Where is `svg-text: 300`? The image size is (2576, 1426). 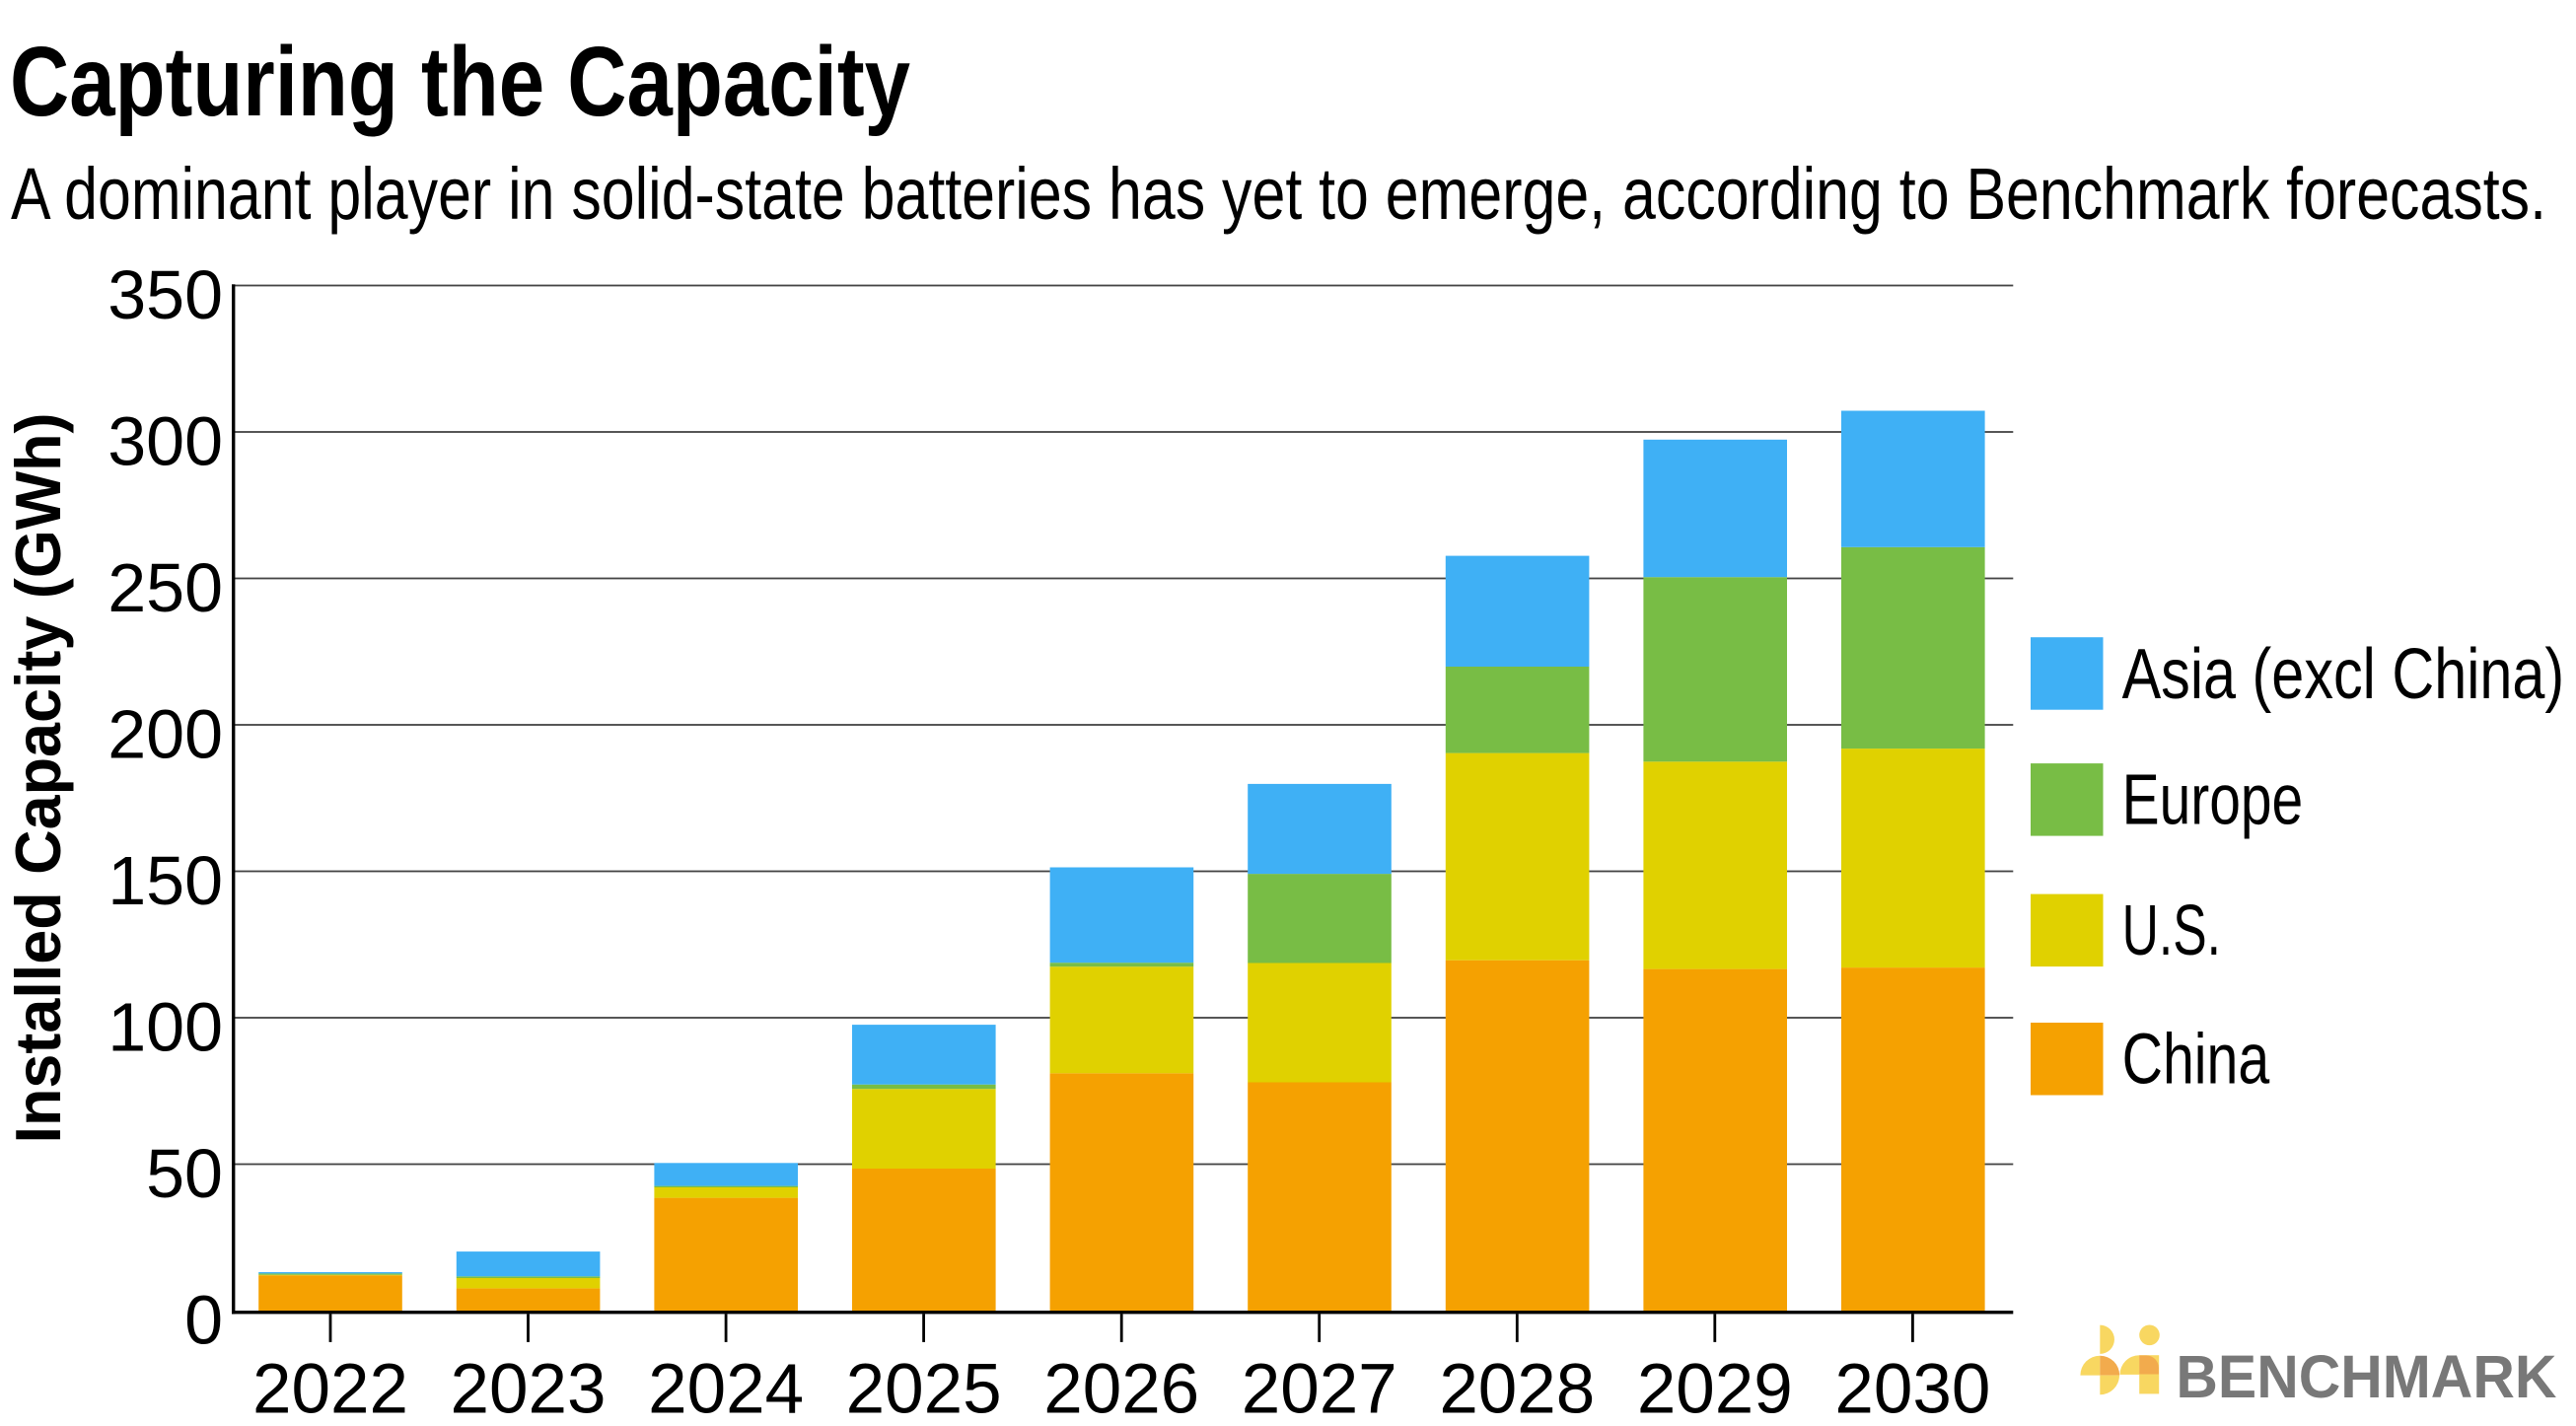
svg-text: 300 is located at coordinates (165, 441).